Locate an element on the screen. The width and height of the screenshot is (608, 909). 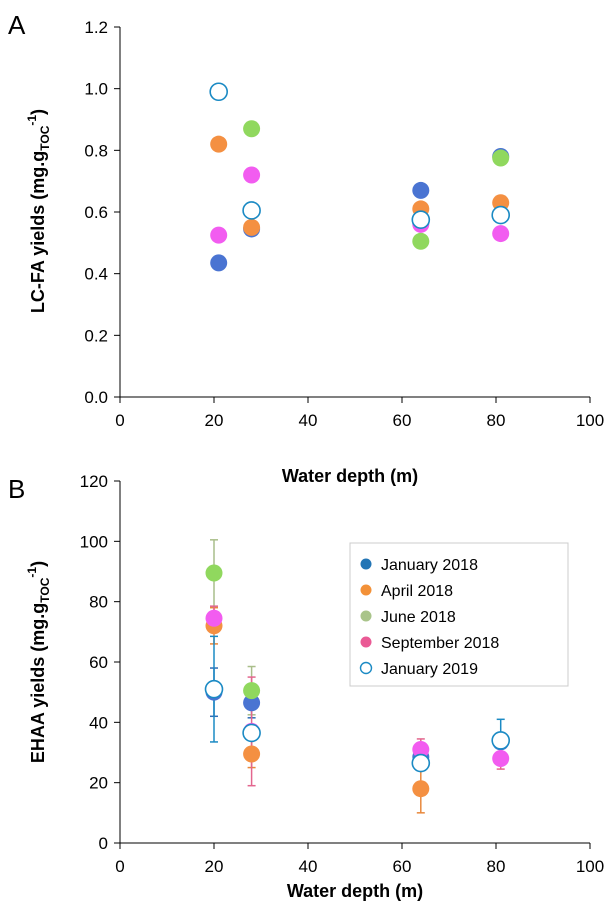
panel-a-ylabel-main: LC-FA yields (mg.g is located at coordinates (38, 232).